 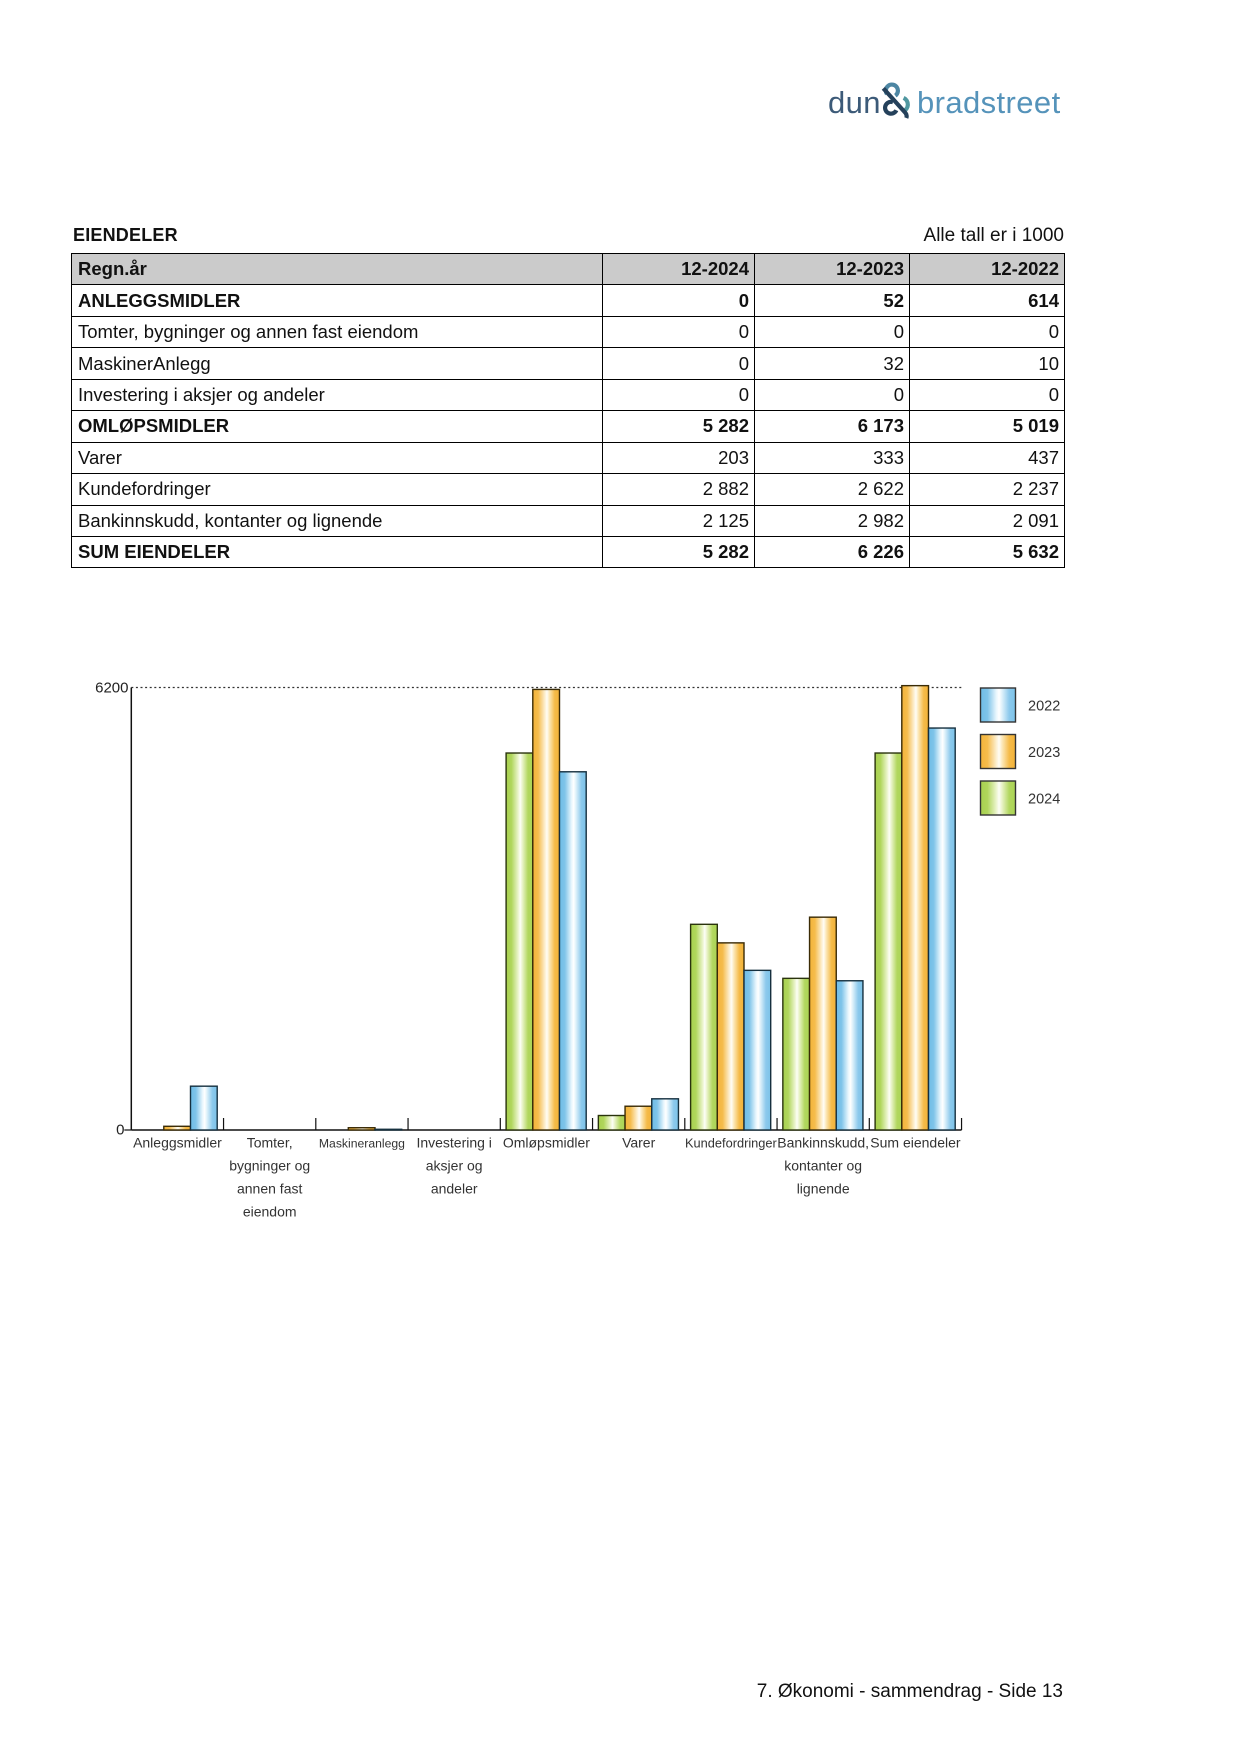 What do you see at coordinates (731, 1143) in the screenshot?
I see `svg-text: Kundefordringer` at bounding box center [731, 1143].